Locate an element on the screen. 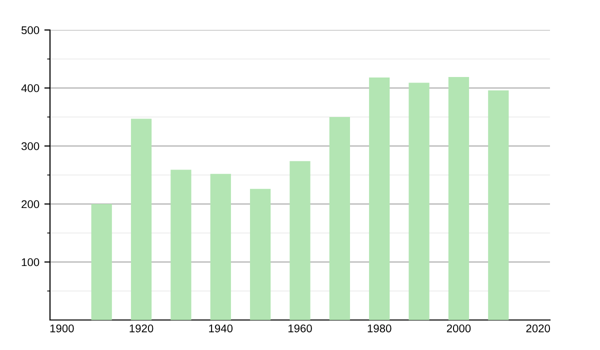  y-tick-label: 100 is located at coordinates (31, 262).